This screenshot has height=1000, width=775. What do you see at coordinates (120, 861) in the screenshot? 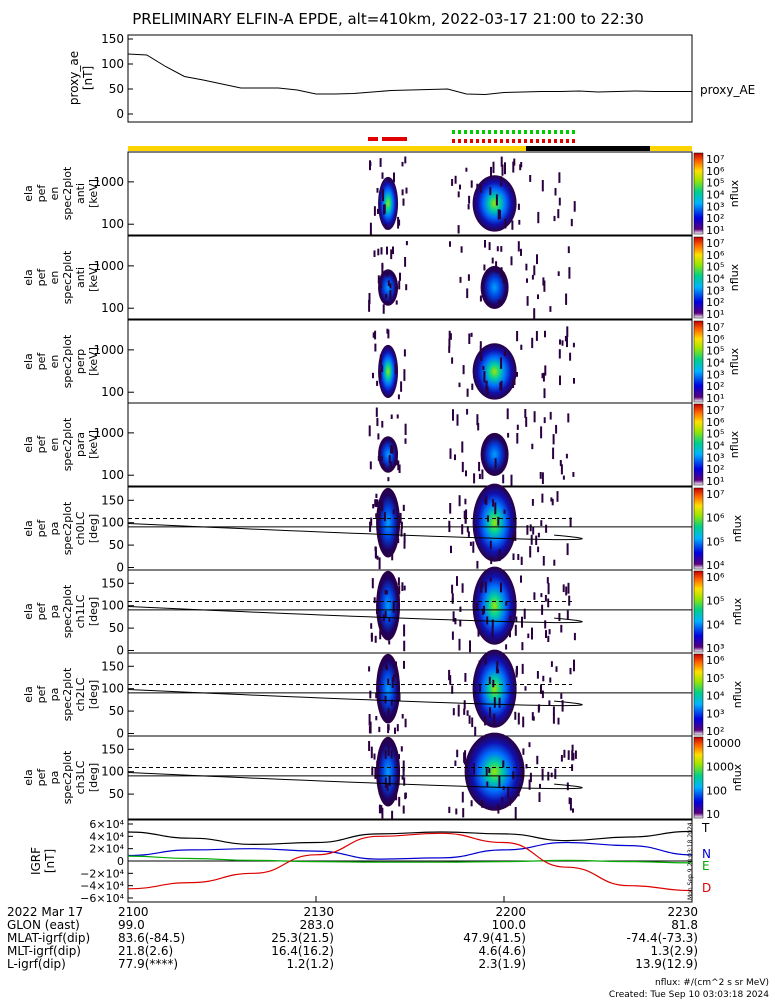
I see `igrf-ytick-label: 0` at bounding box center [120, 861].